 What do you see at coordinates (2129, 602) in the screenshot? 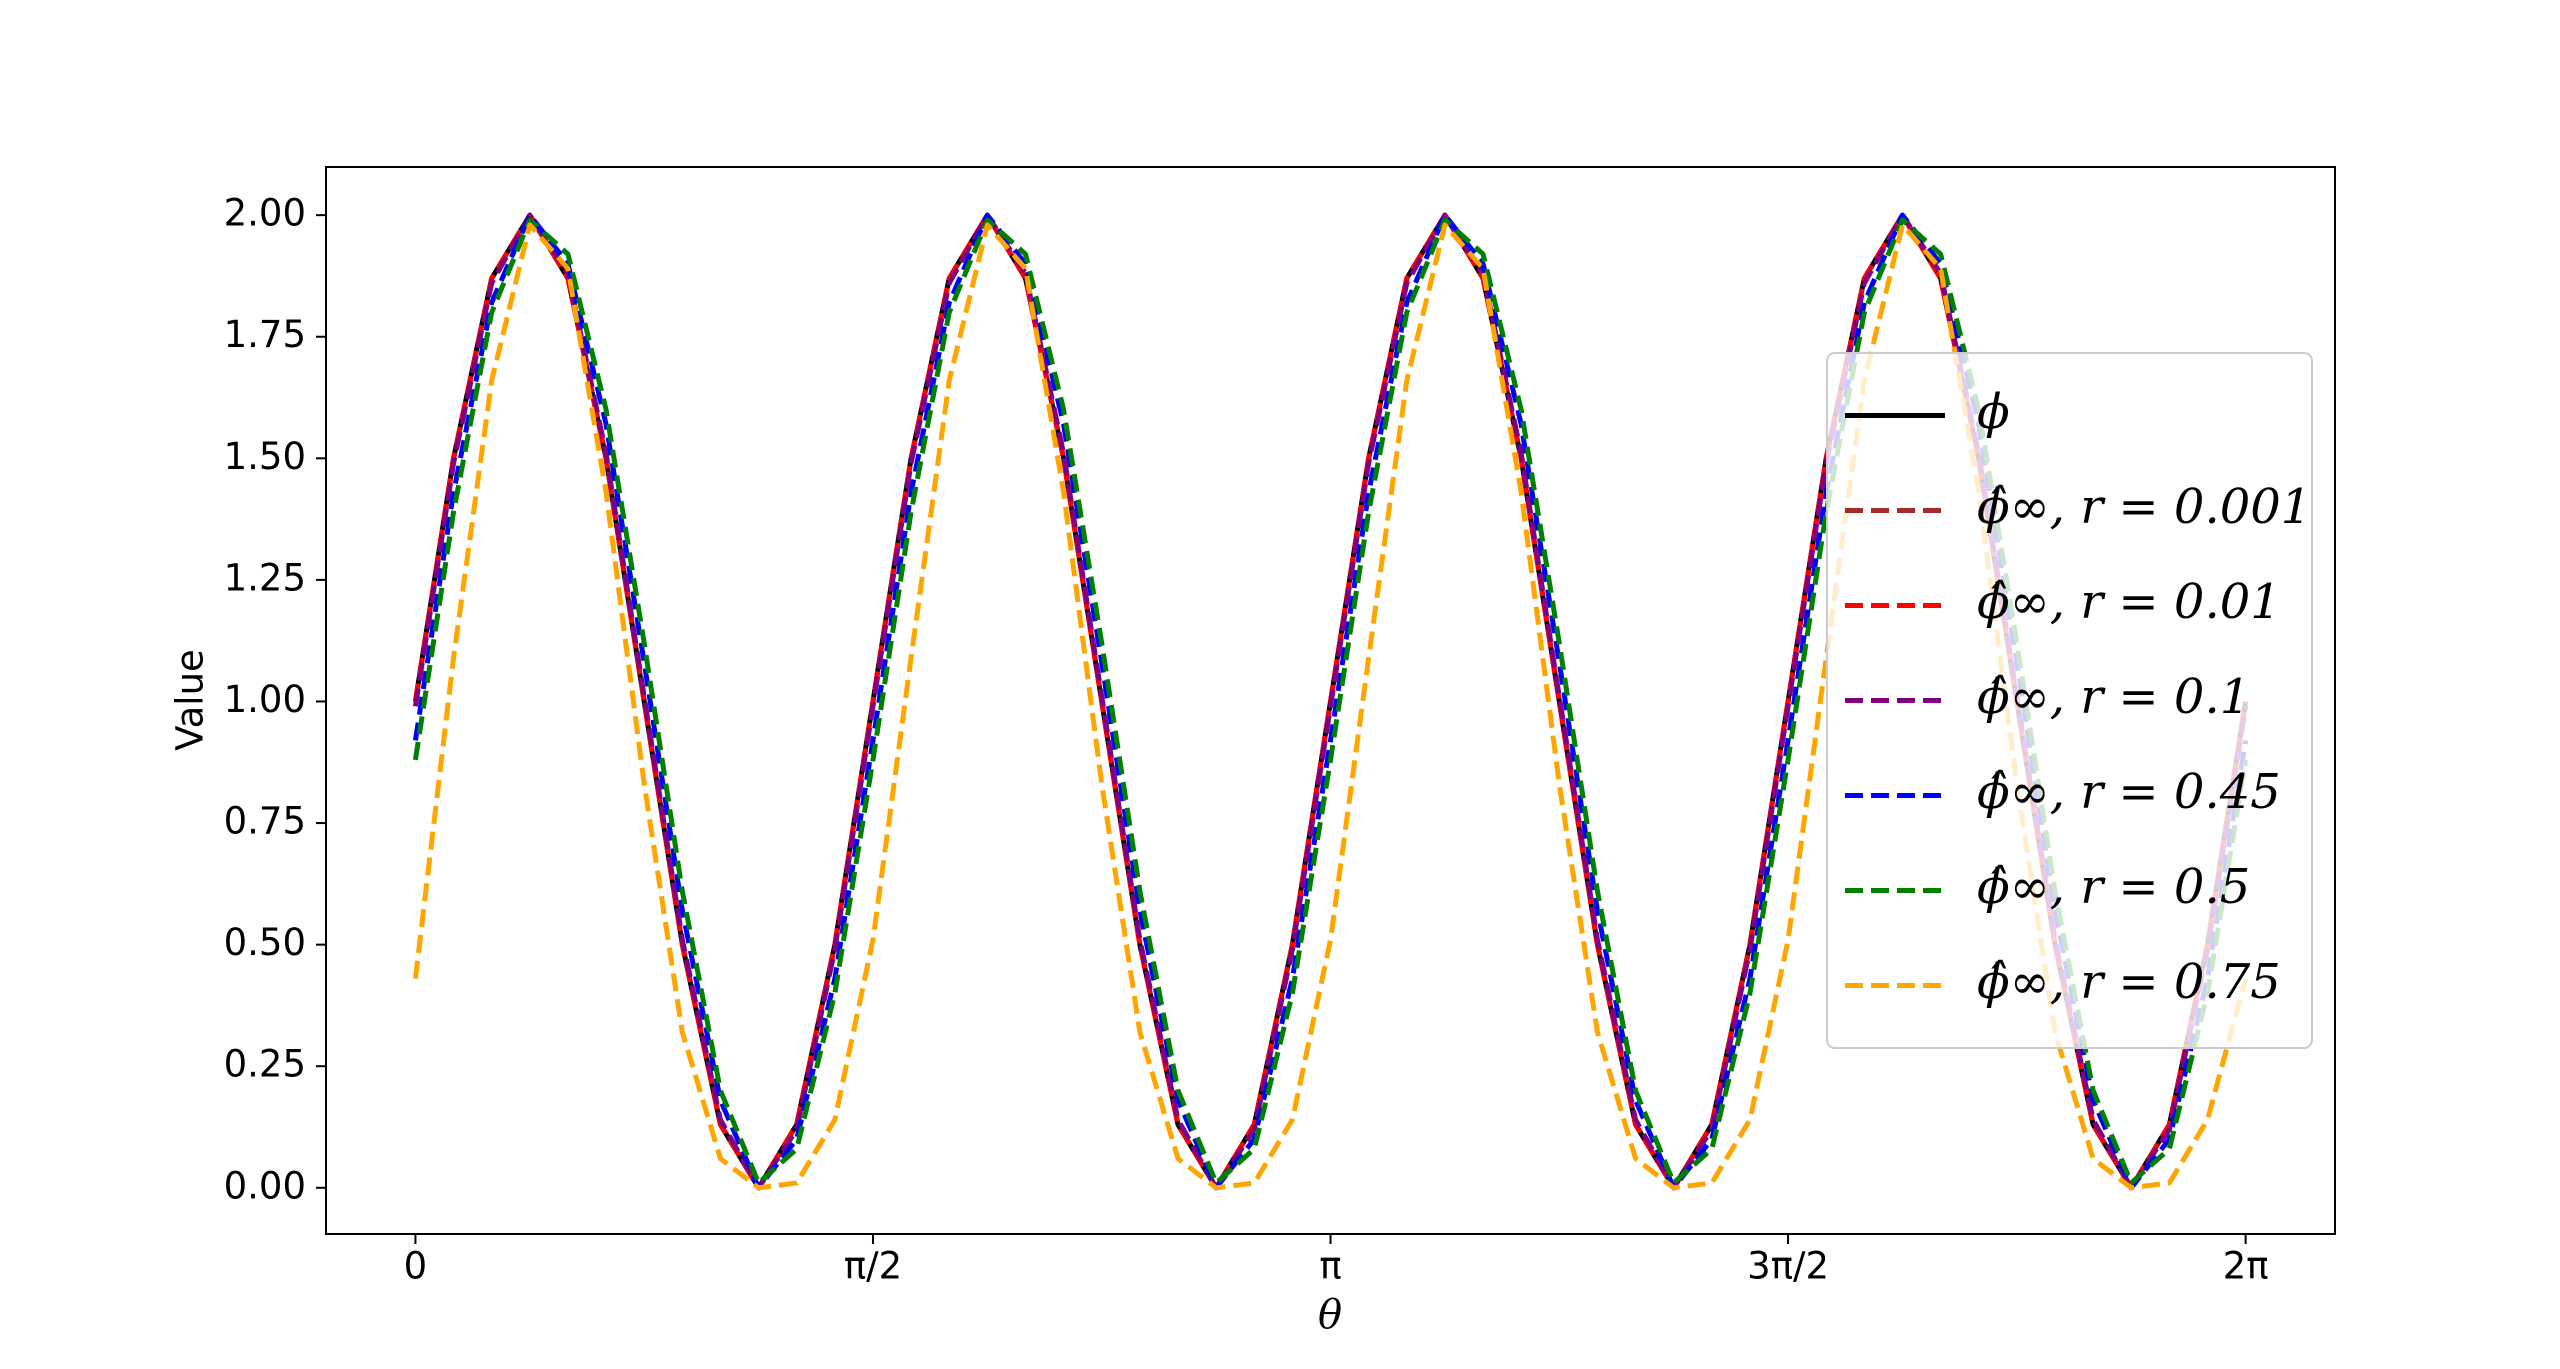
I see `legend-label: ϕ̂∞, r = 0.01` at bounding box center [2129, 602].